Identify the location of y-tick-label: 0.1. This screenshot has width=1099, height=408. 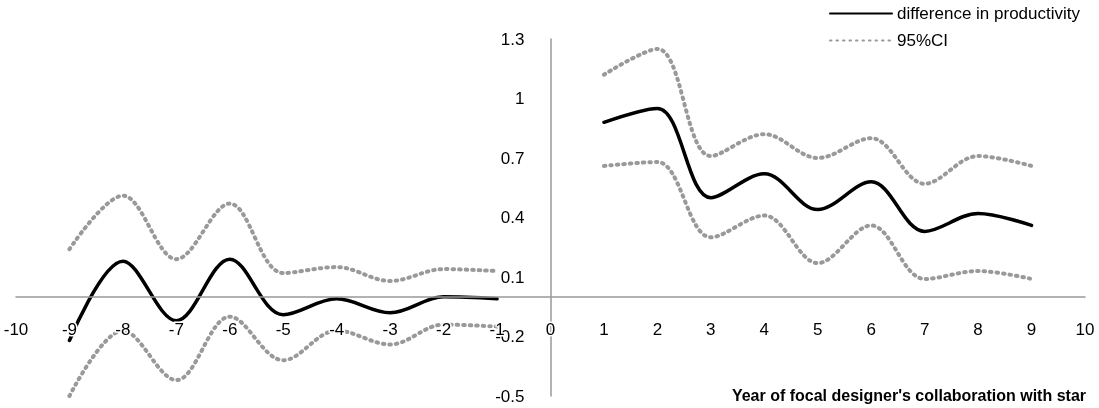
(512, 277).